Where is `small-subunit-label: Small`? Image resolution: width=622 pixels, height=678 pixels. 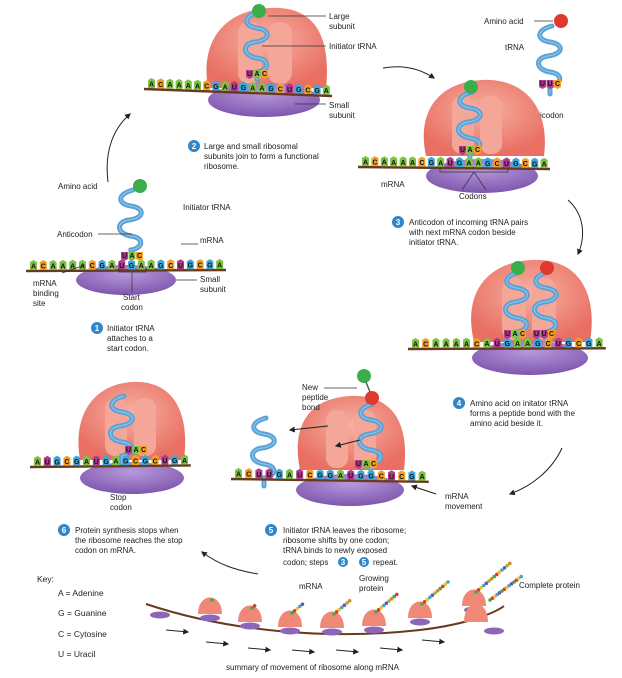
small-subunit-label: Small is located at coordinates (339, 105).